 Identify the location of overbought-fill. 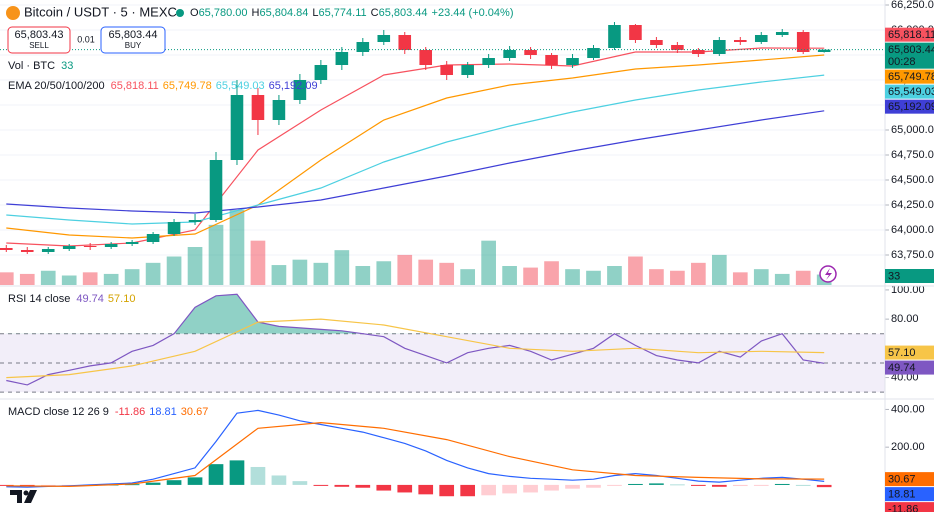
(478, 314).